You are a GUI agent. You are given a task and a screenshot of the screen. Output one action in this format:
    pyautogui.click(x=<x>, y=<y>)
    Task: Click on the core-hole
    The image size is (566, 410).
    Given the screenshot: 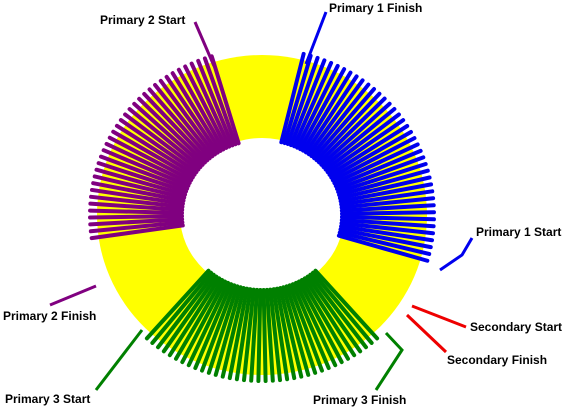 What is the action you would take?
    pyautogui.click(x=262, y=215)
    